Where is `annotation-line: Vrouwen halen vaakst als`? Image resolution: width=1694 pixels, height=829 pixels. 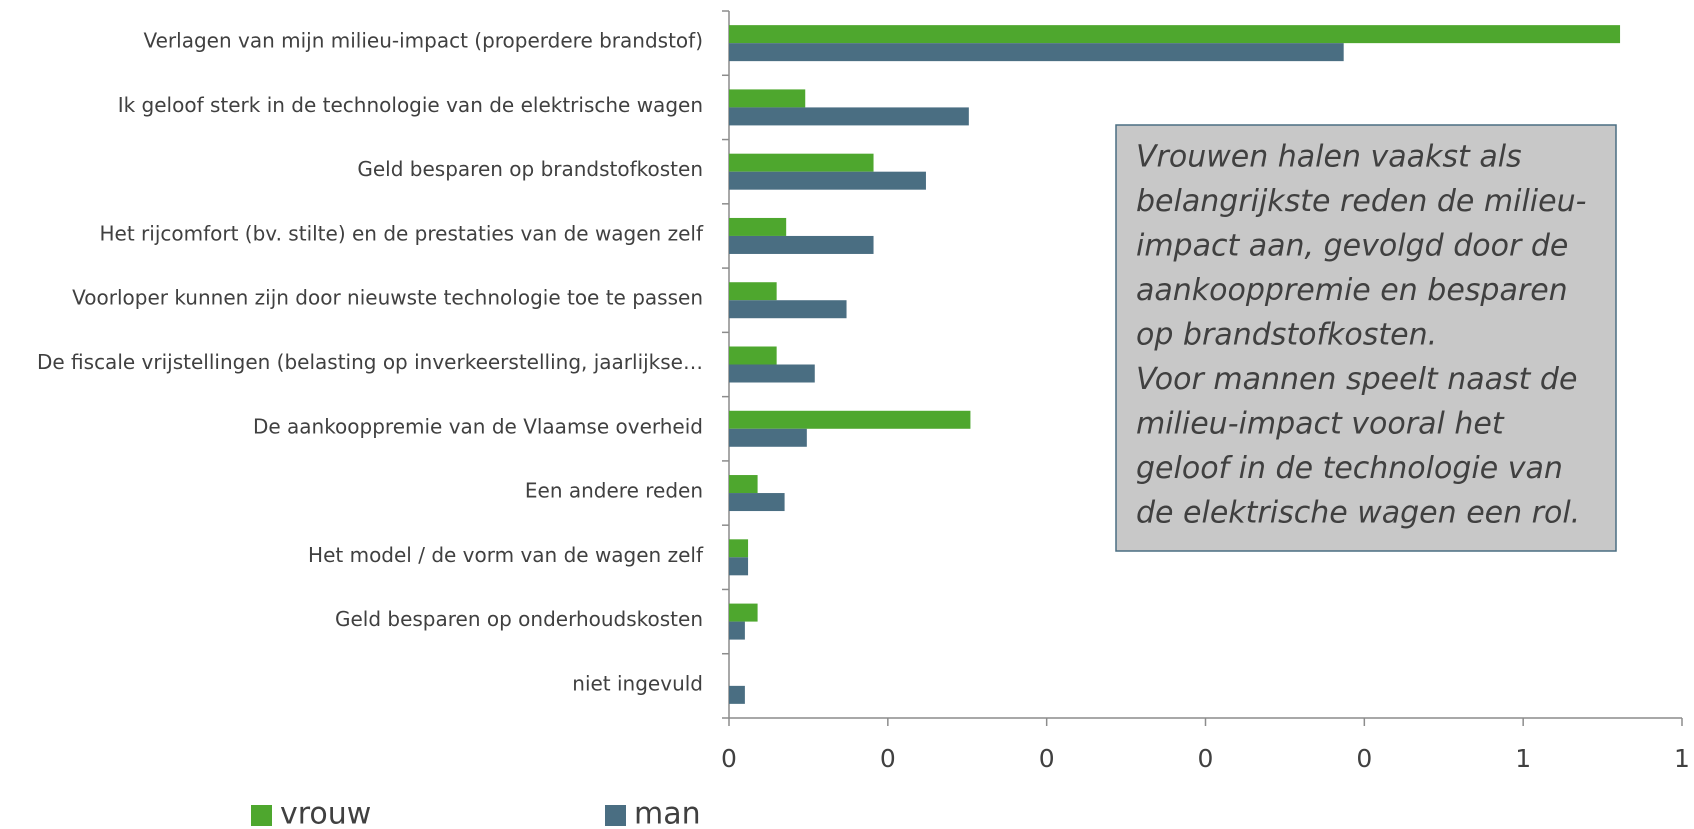
annotation-line: Vrouwen halen vaakst als is located at coordinates (1329, 157).